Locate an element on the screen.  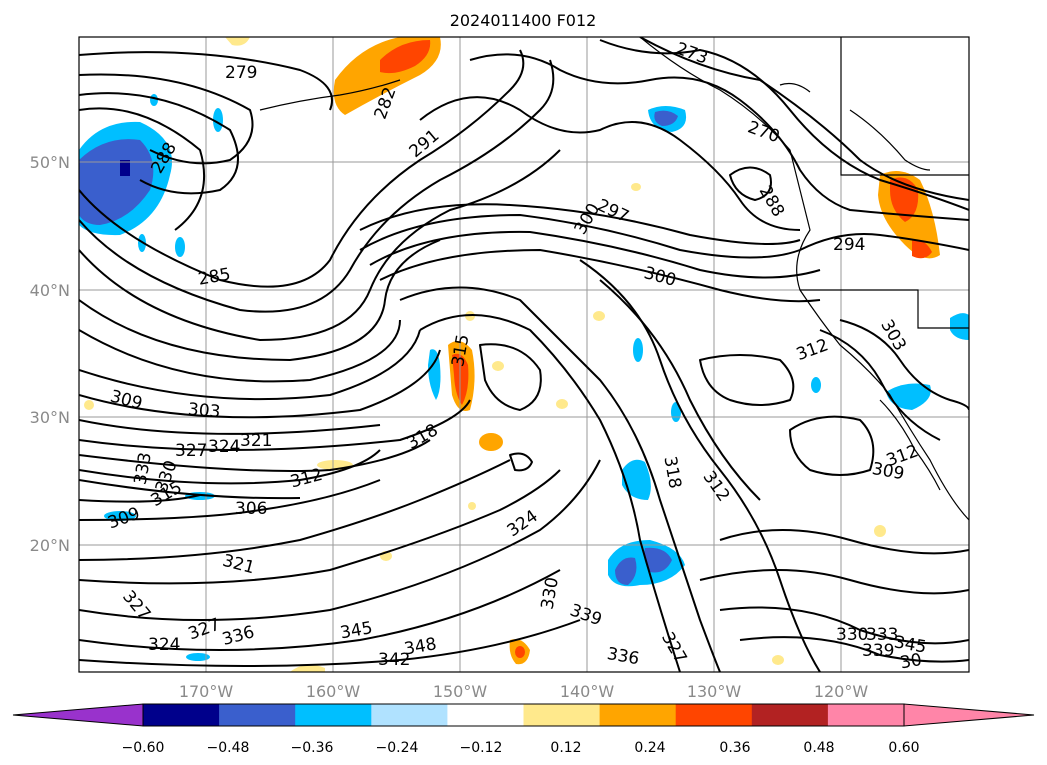
colorbar-label: −0.60 is located at coordinates (143, 748).